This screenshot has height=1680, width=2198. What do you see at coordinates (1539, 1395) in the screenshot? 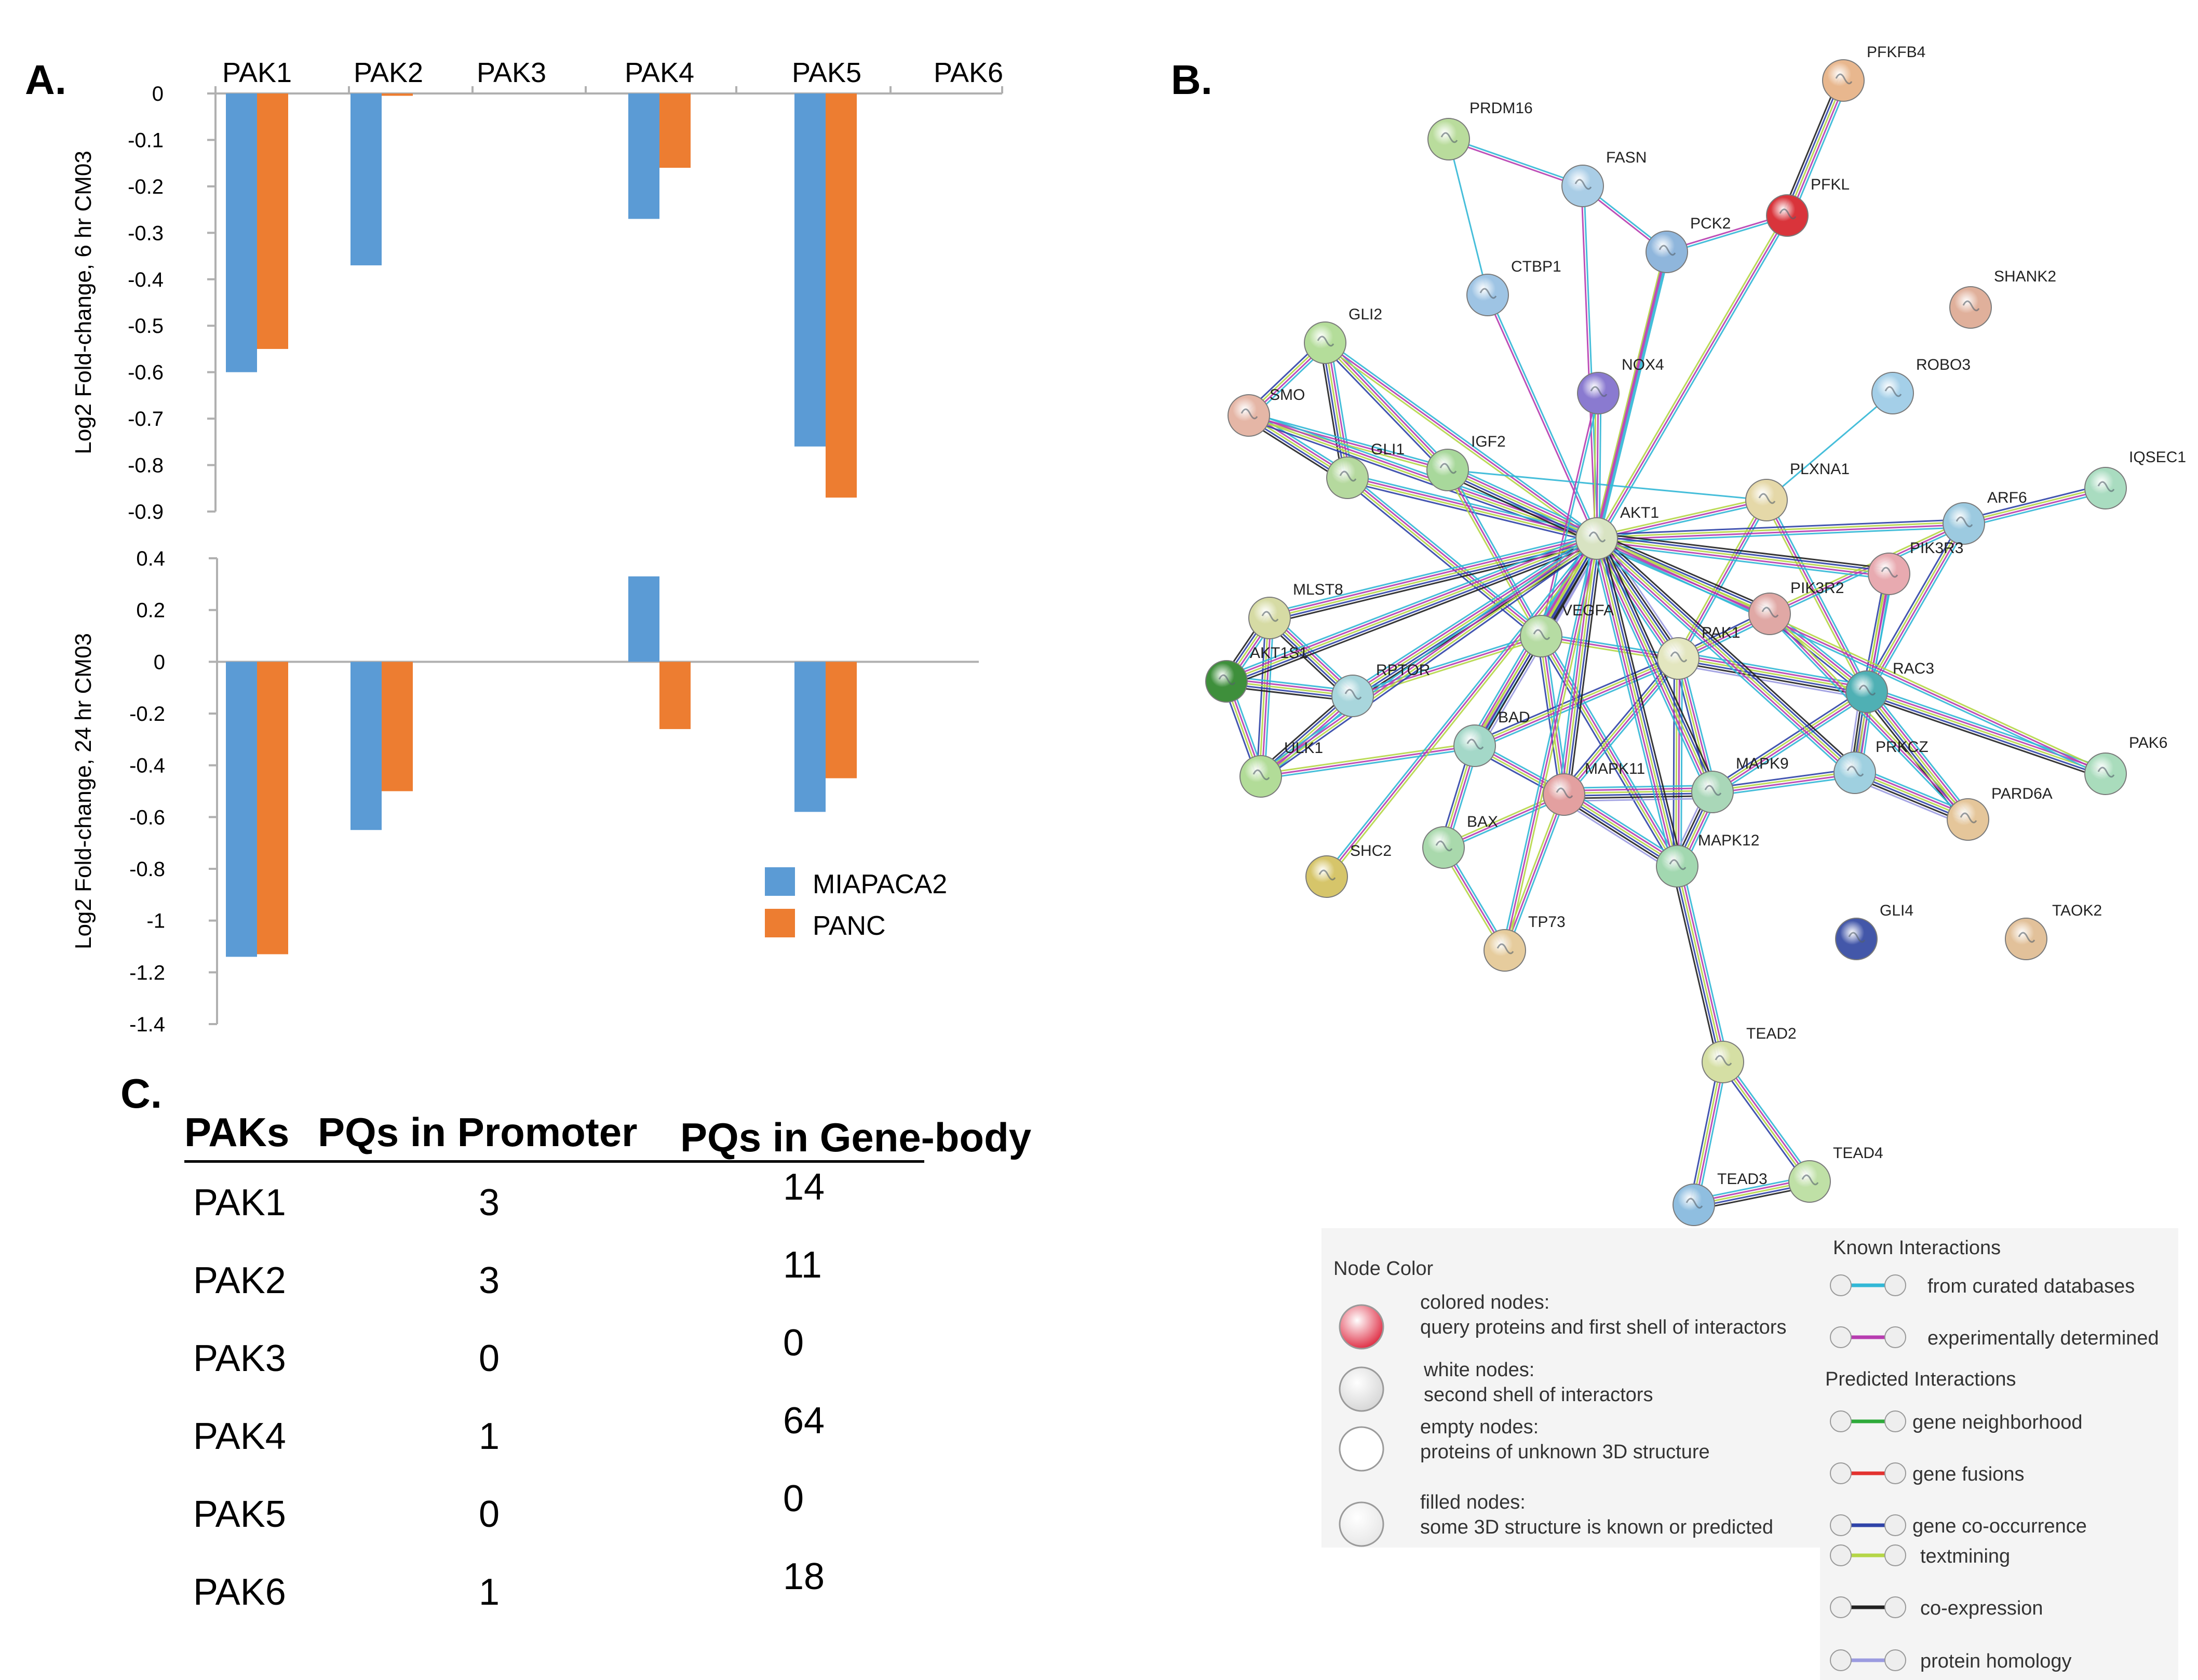
I see `legend-node-desc-1: second shell of interactors` at bounding box center [1539, 1395].